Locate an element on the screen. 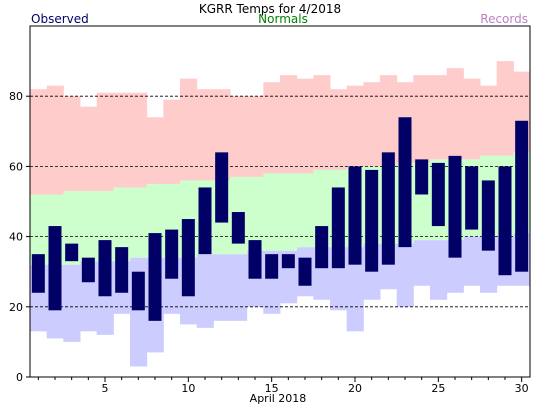 This screenshot has height=406, width=540. legend-records: Records is located at coordinates (504, 19).